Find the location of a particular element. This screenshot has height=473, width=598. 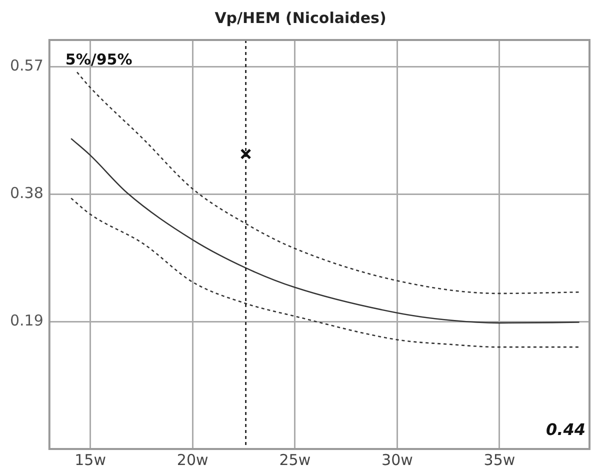

annotation: 0.44 is located at coordinates (566, 430).